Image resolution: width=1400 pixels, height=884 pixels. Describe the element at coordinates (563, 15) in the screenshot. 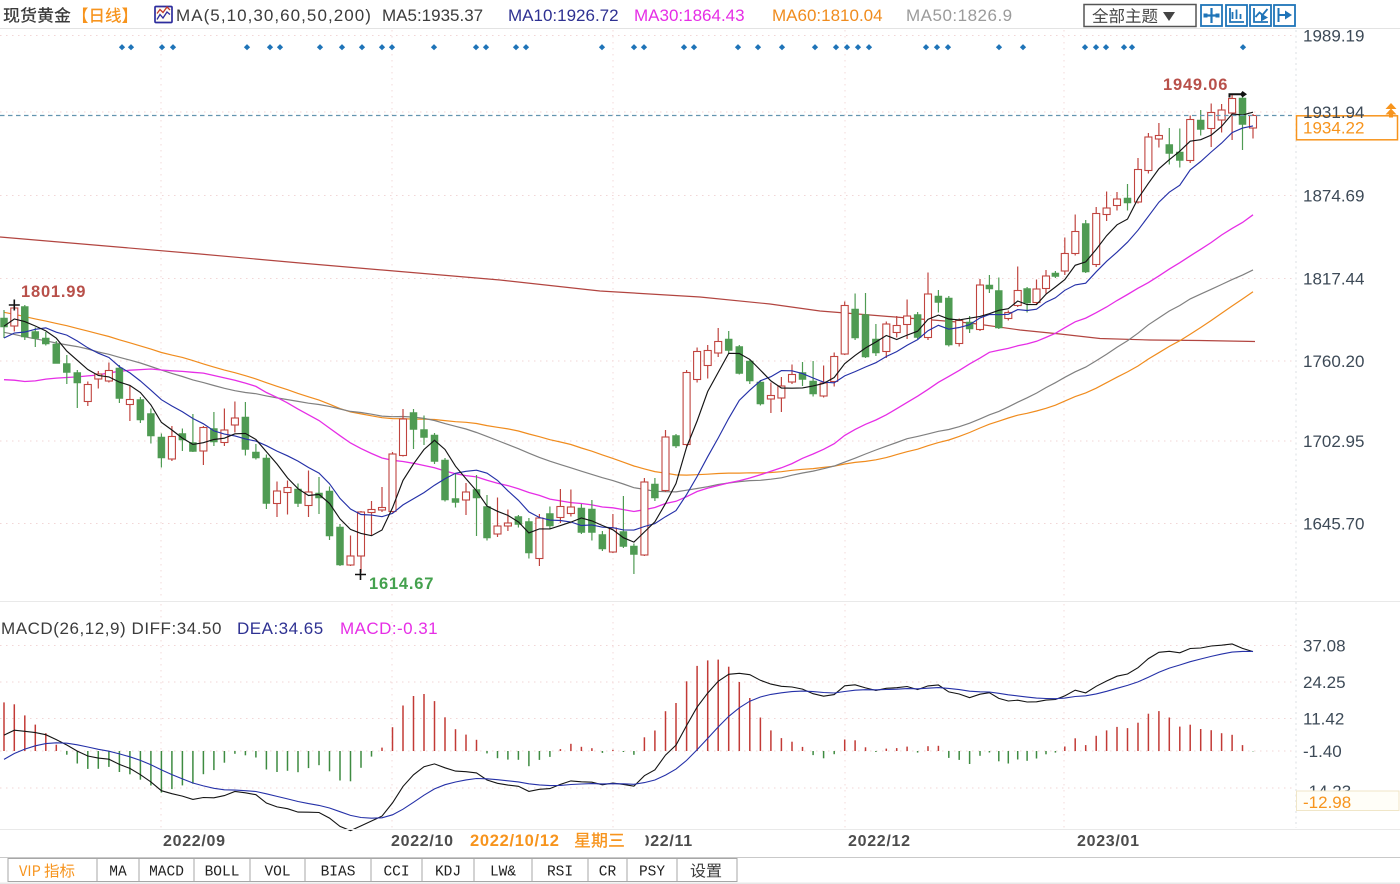

I see `svg-text: MA10:1926.72` at that location.